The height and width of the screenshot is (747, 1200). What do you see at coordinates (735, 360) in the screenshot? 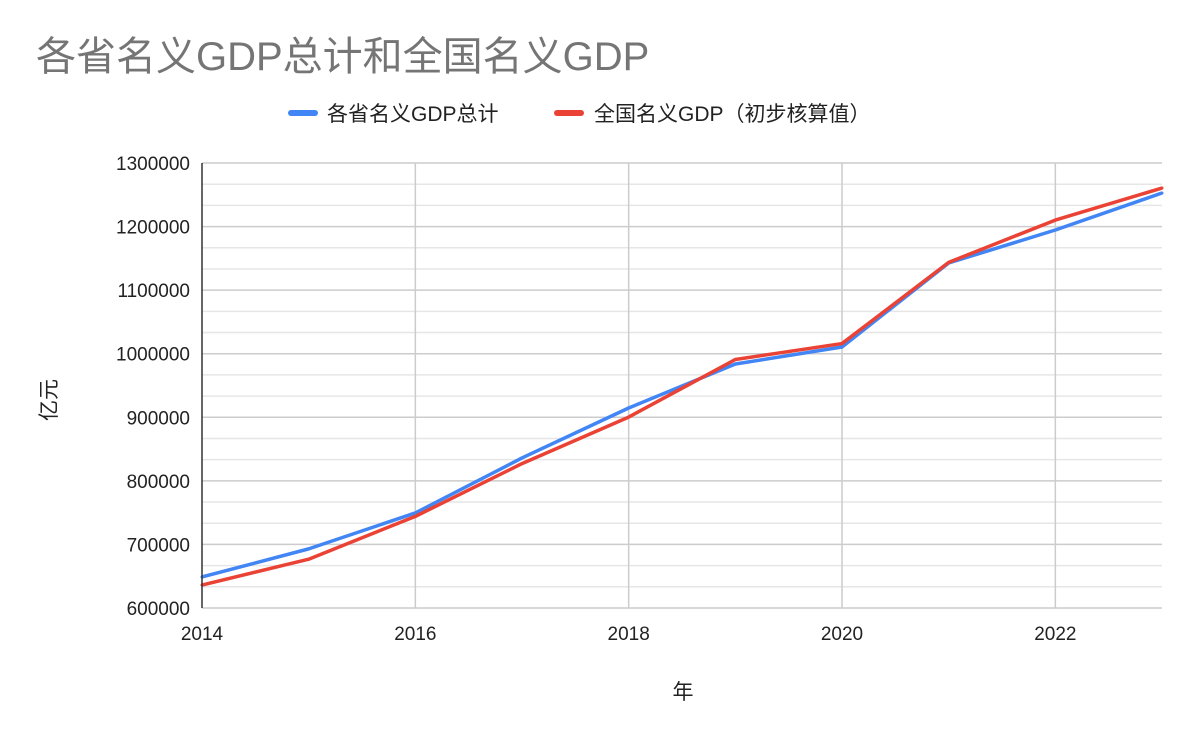
I see `data-point-1-2019` at bounding box center [735, 360].